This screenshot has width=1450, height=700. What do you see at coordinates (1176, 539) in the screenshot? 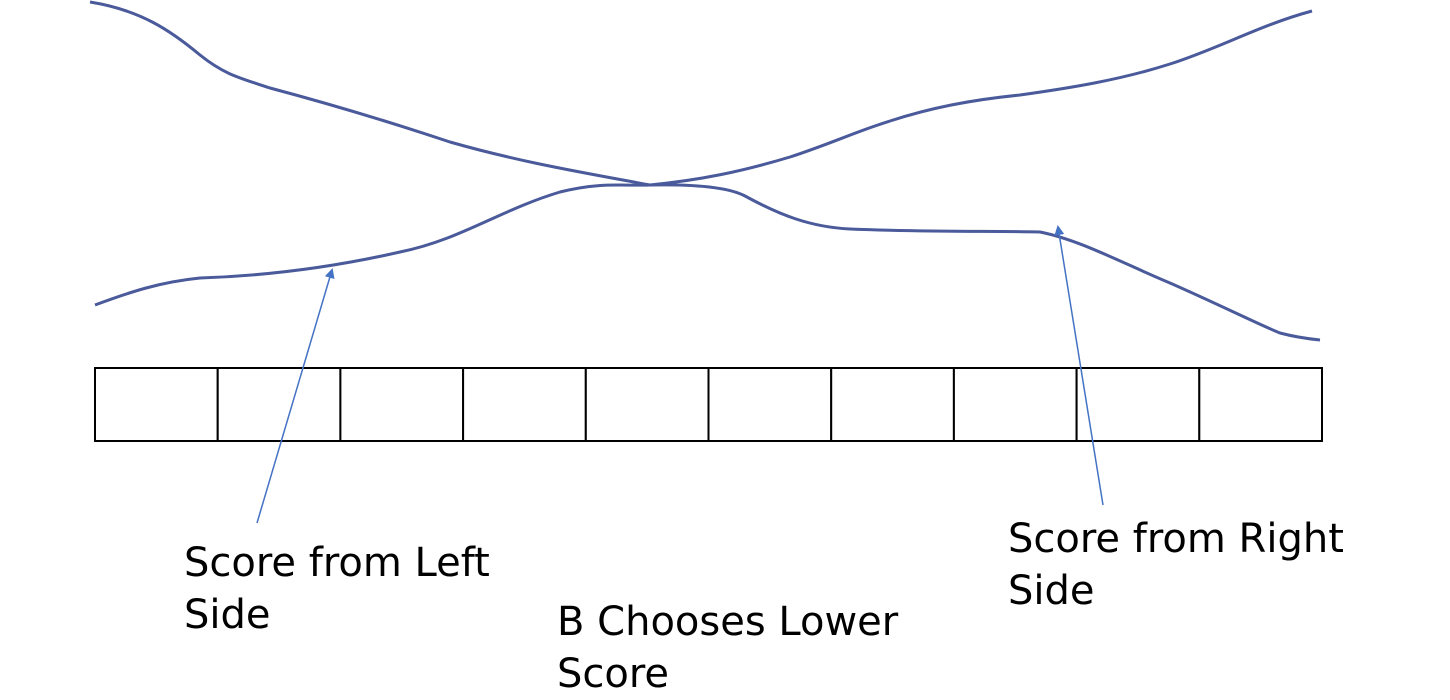
I see `label-score-from-right-line1: Score from Right` at bounding box center [1176, 539].